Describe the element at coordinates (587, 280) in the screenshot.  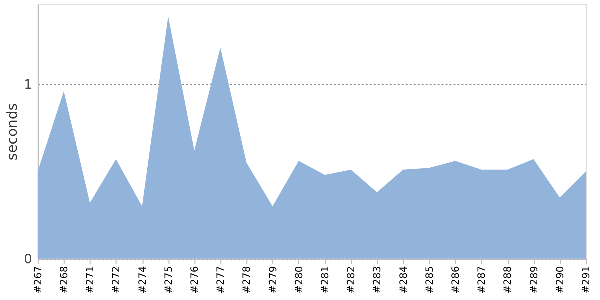
I see `x-tick-label: #291` at that location.